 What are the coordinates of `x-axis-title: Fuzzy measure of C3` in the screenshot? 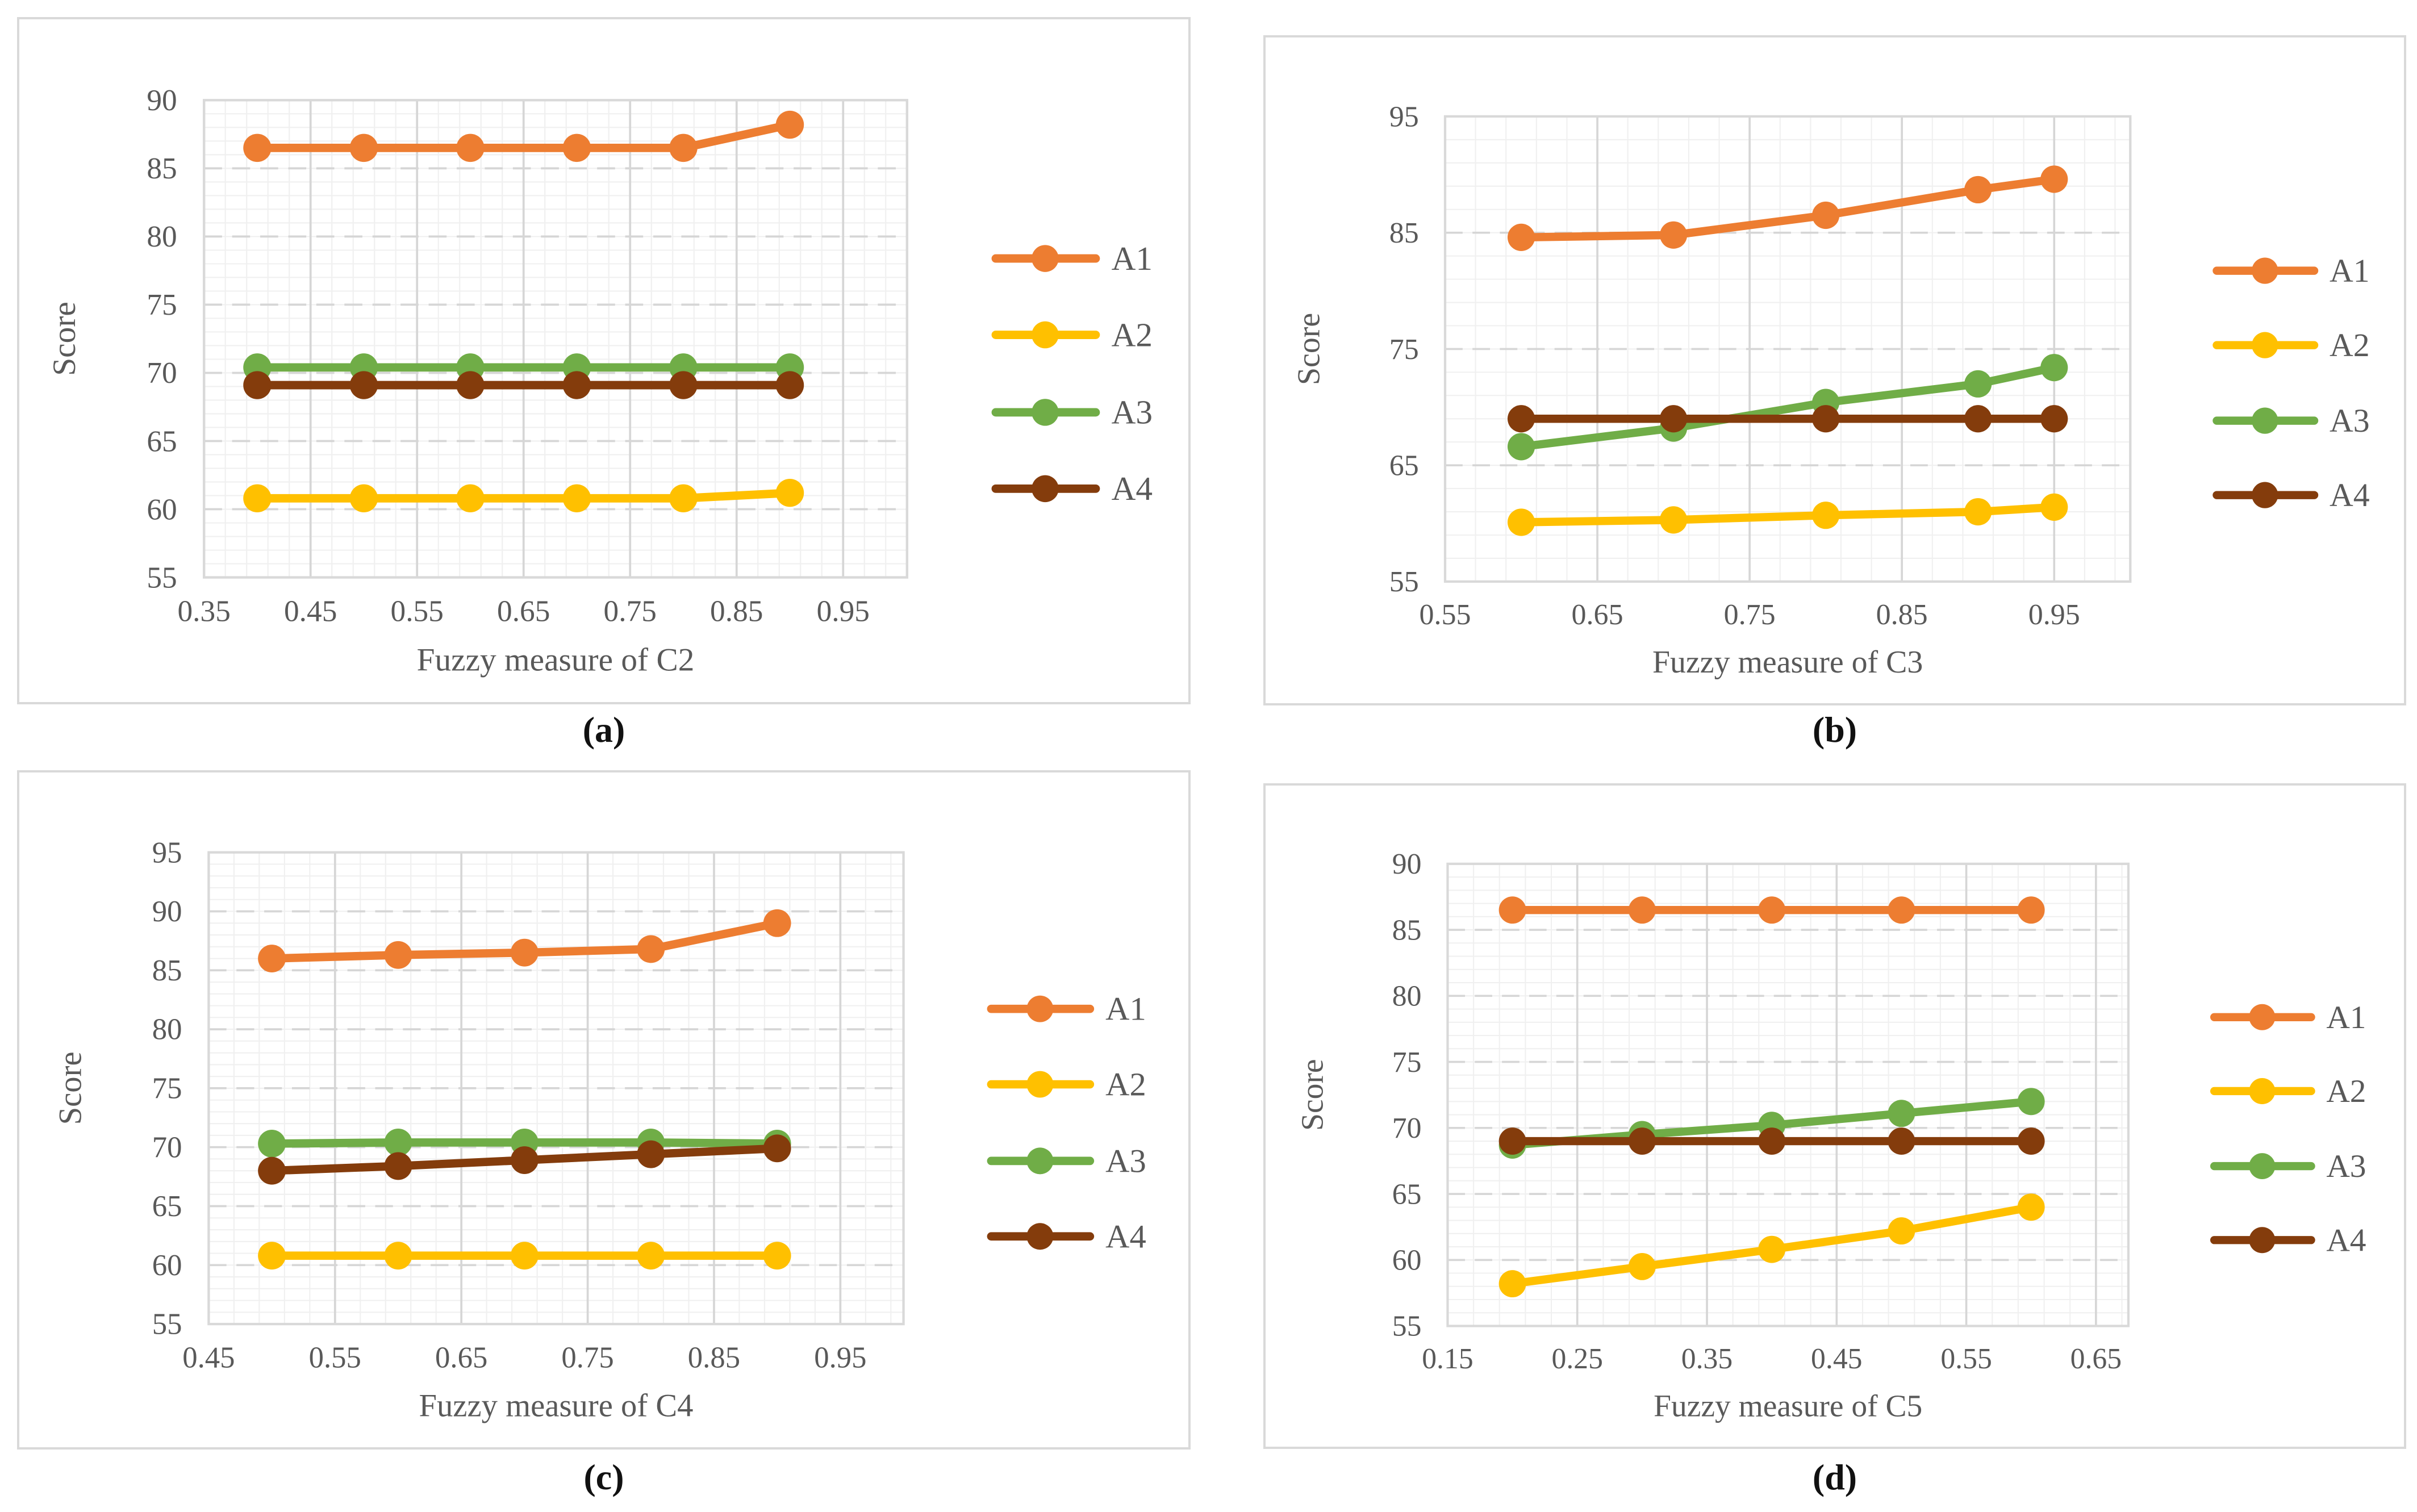 It's located at (1787, 662).